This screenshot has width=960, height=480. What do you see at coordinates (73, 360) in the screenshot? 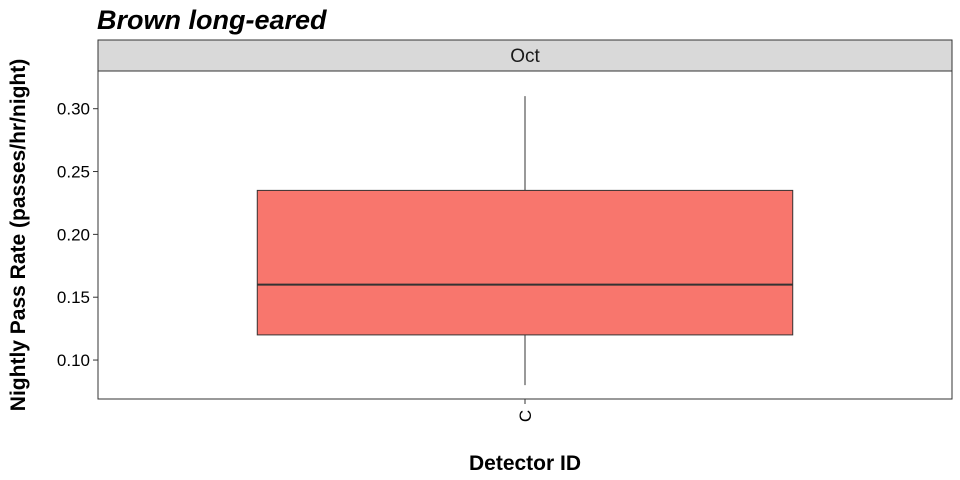
I see `y-tick-label: 0.10` at bounding box center [73, 360].